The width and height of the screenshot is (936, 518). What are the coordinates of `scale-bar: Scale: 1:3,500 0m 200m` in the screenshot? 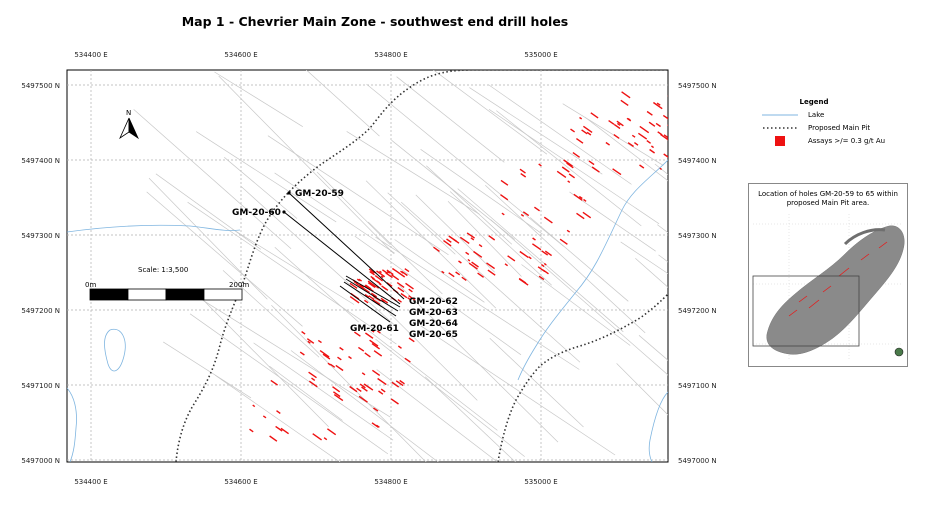 It's located at (167, 283).